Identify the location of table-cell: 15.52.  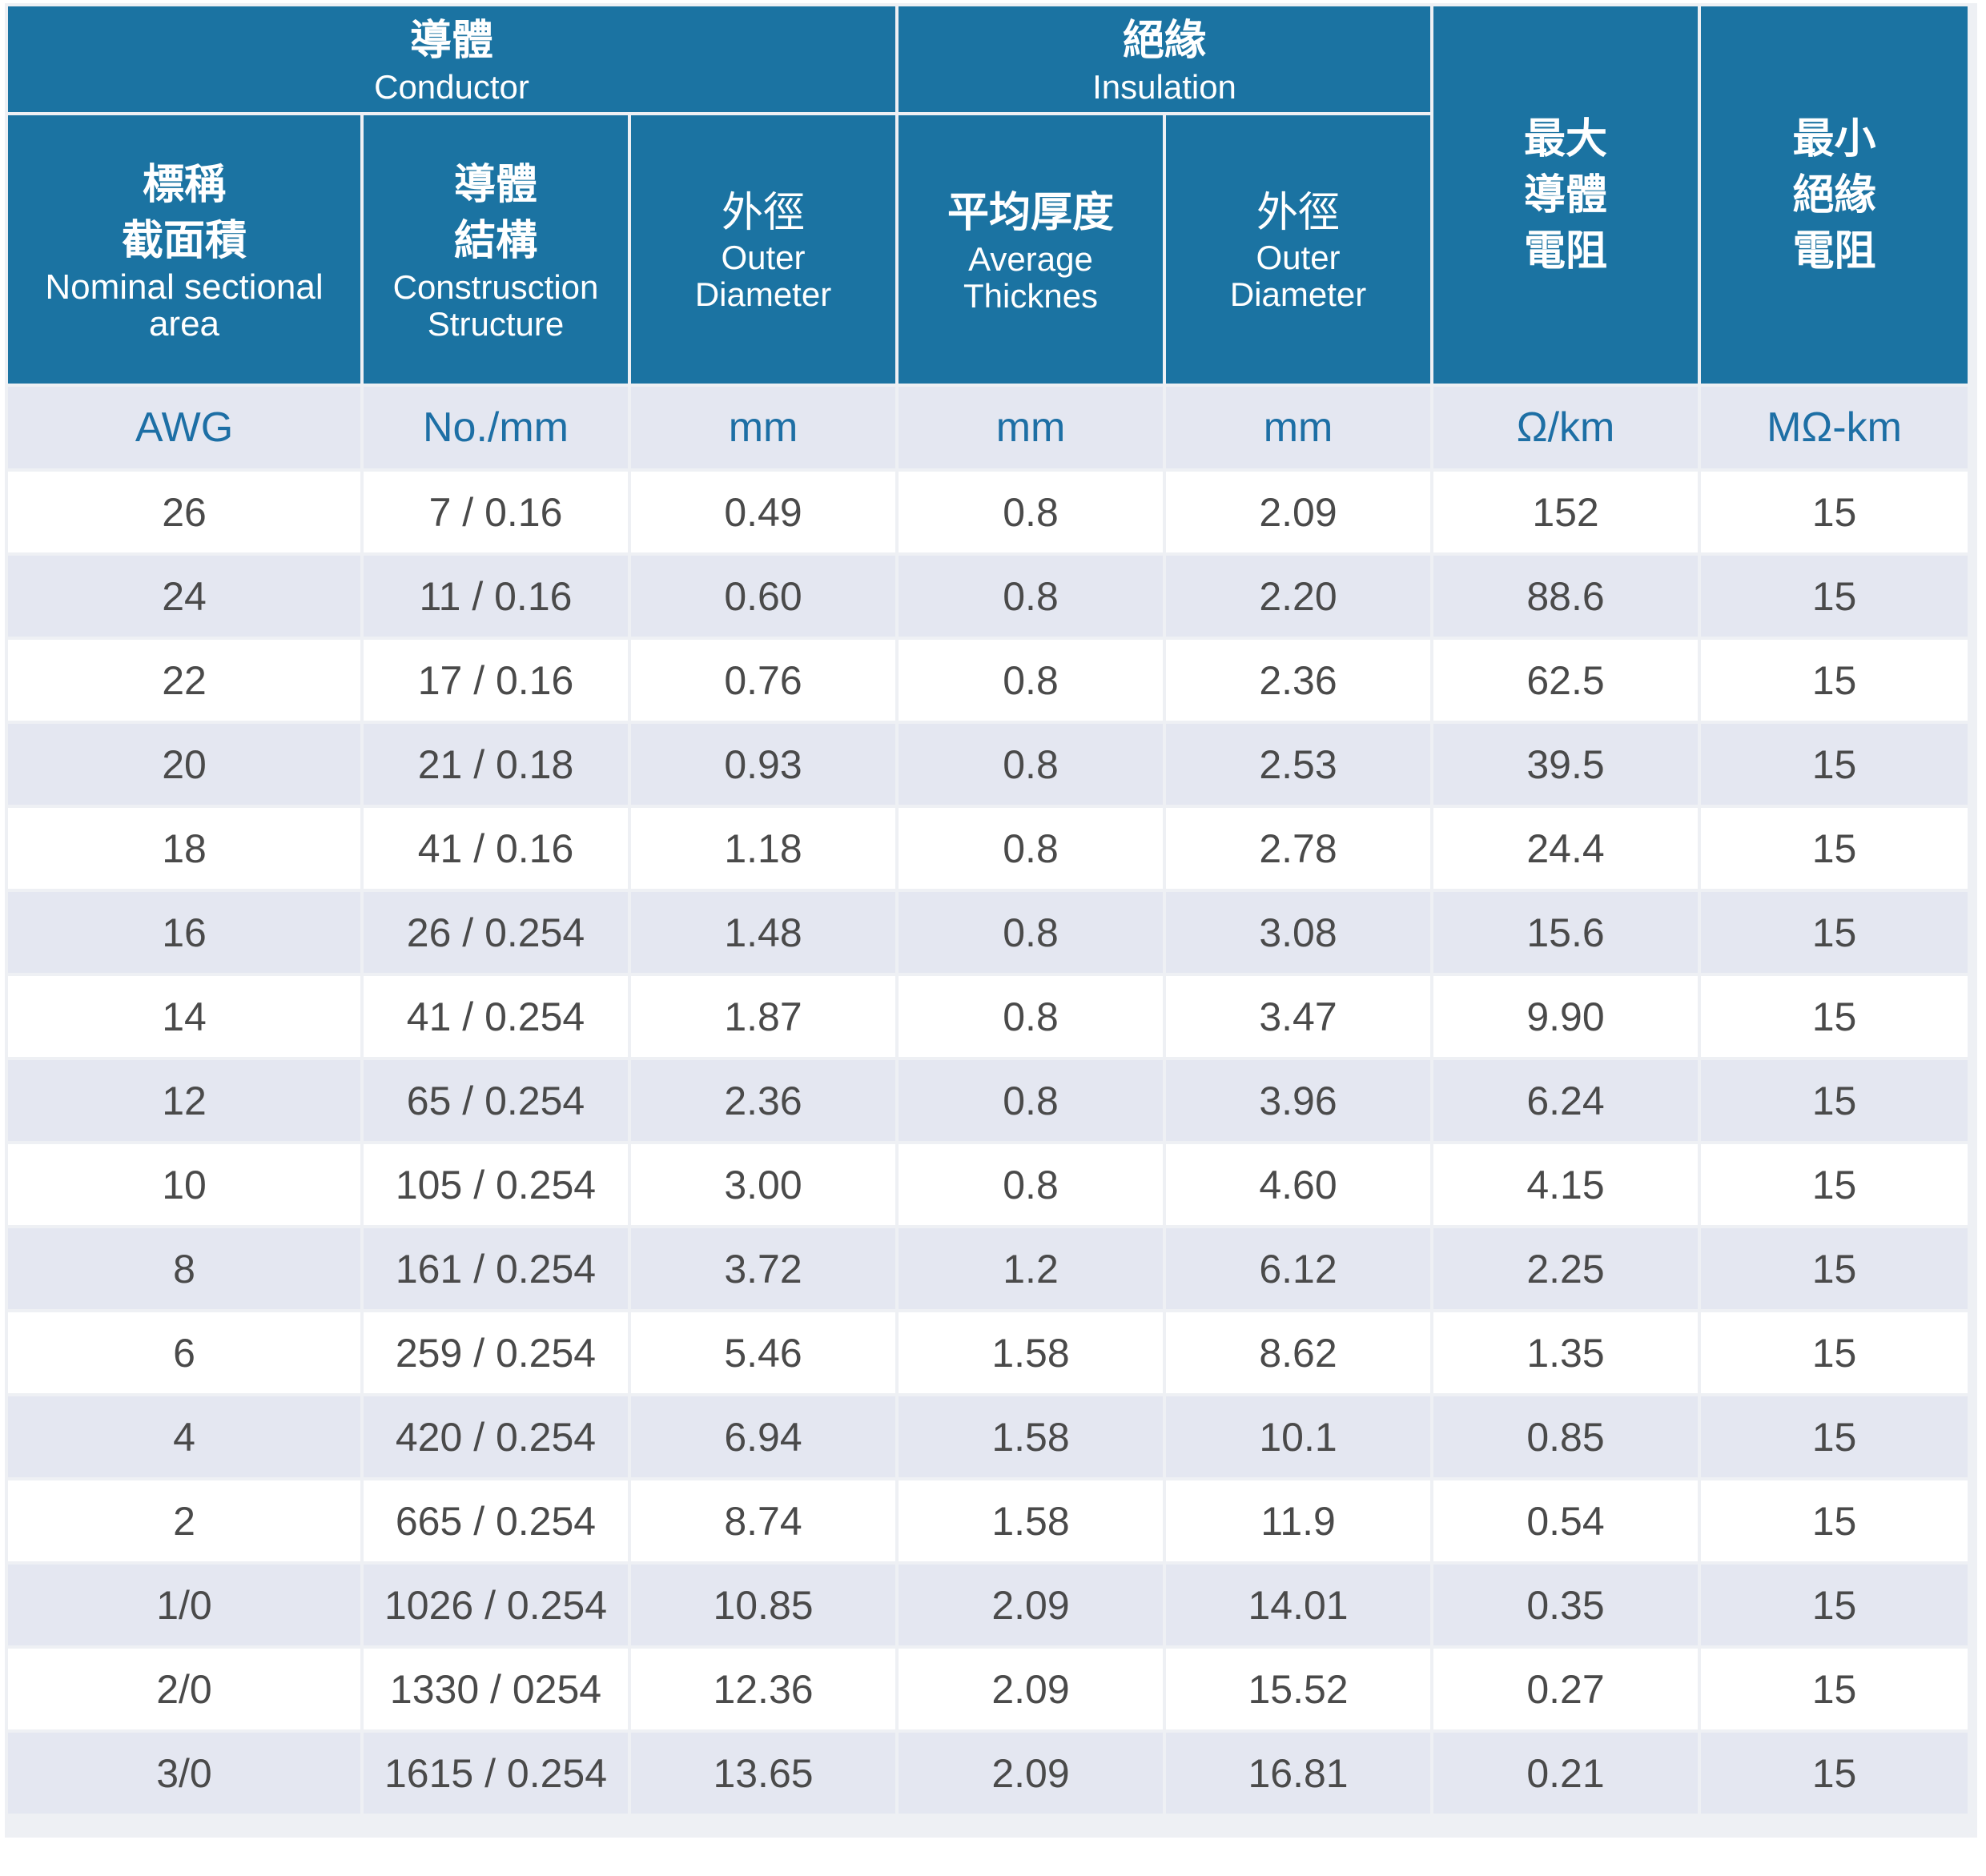
(1298, 1689).